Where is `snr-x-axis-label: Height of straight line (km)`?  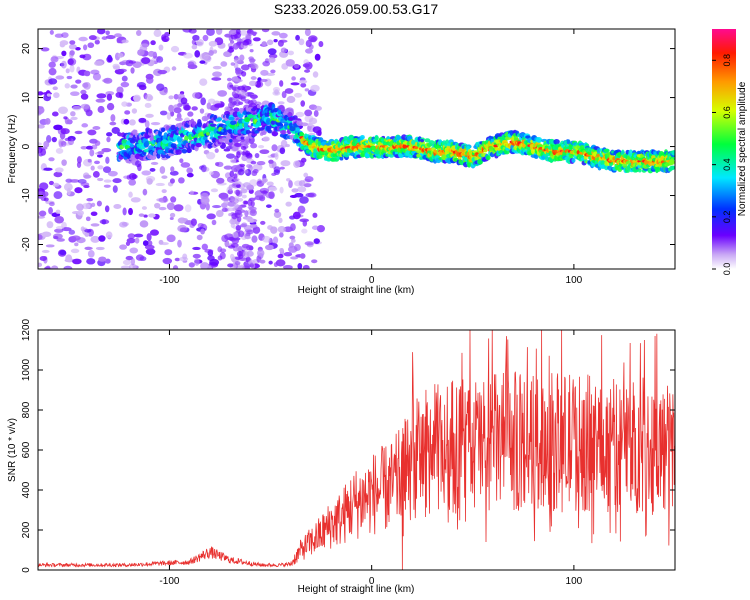 snr-x-axis-label: Height of straight line (km) is located at coordinates (356, 589).